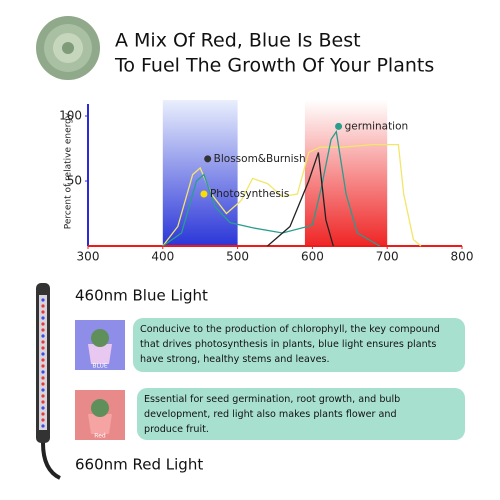 Image resolution: width=500 pixels, height=500 pixels. What do you see at coordinates (100, 366) in the screenshot?
I see `thumb-label: BLUE` at bounding box center [100, 366].